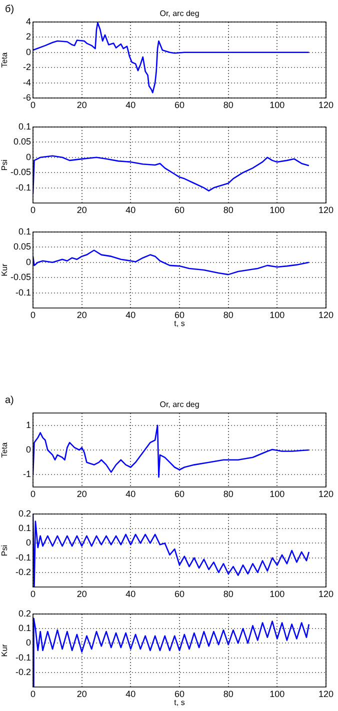 Image resolution: width=338 pixels, height=711 pixels. I want to click on y-tick-label: -6, so click(26, 97).